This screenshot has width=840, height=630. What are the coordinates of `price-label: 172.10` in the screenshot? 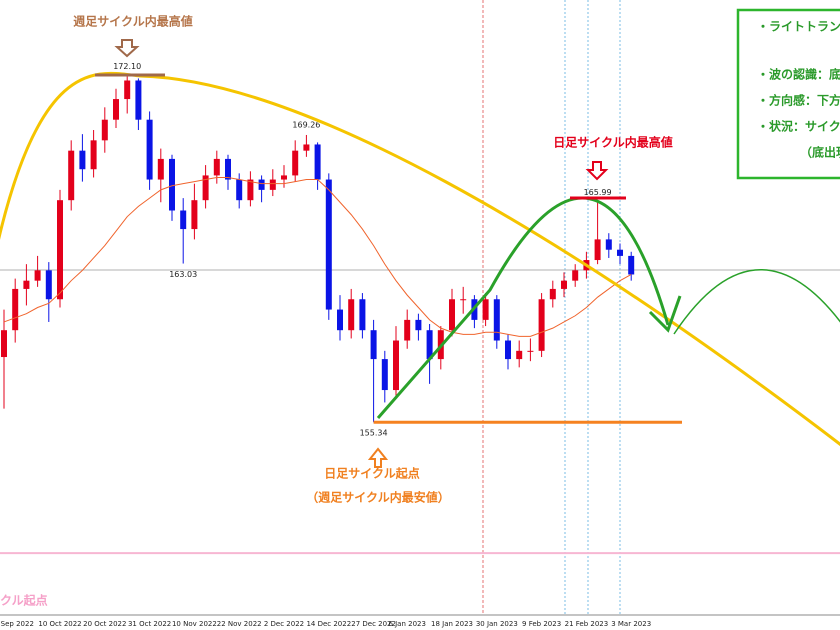 It's located at (127, 66).